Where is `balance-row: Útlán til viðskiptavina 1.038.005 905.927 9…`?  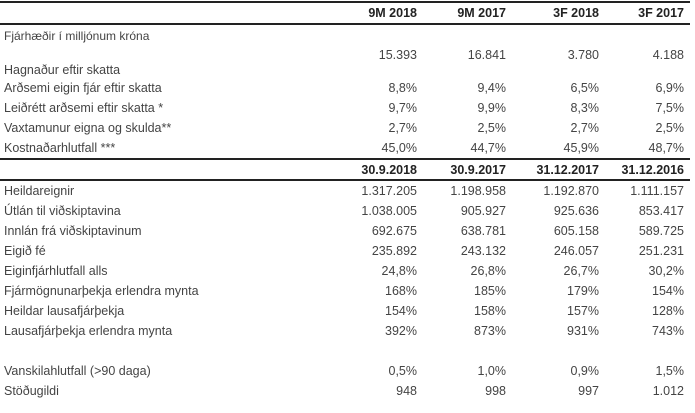 balance-row: Útlán til viðskiptavina 1.038.005 905.927 9… is located at coordinates (345, 211).